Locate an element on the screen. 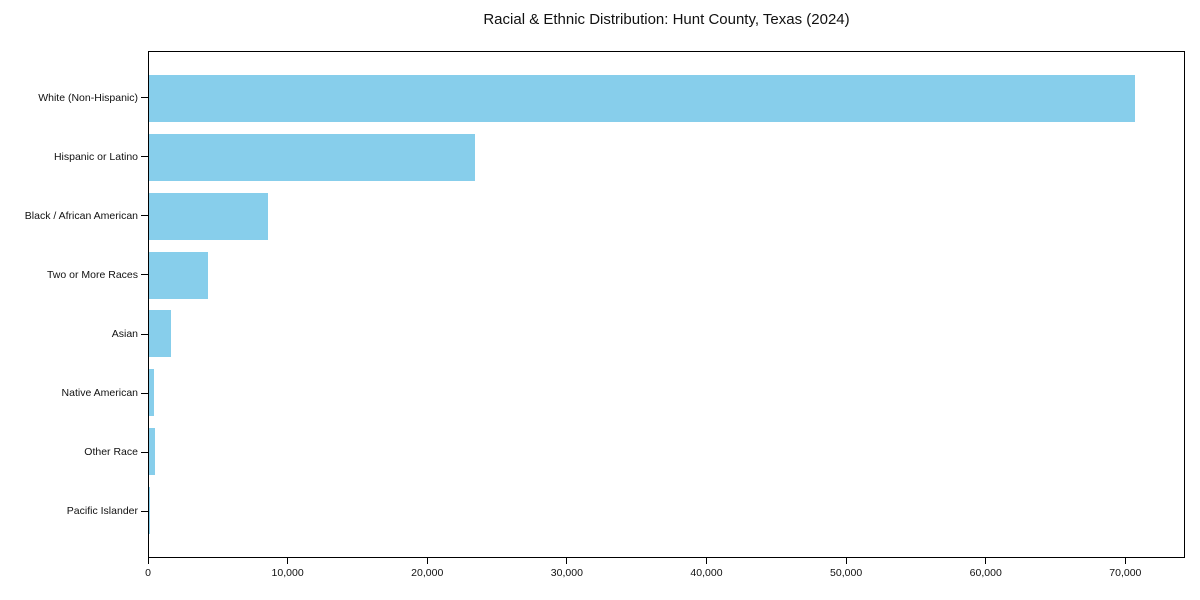 This screenshot has height=600, width=1200. x-tick-label: 10,000 is located at coordinates (287, 573).